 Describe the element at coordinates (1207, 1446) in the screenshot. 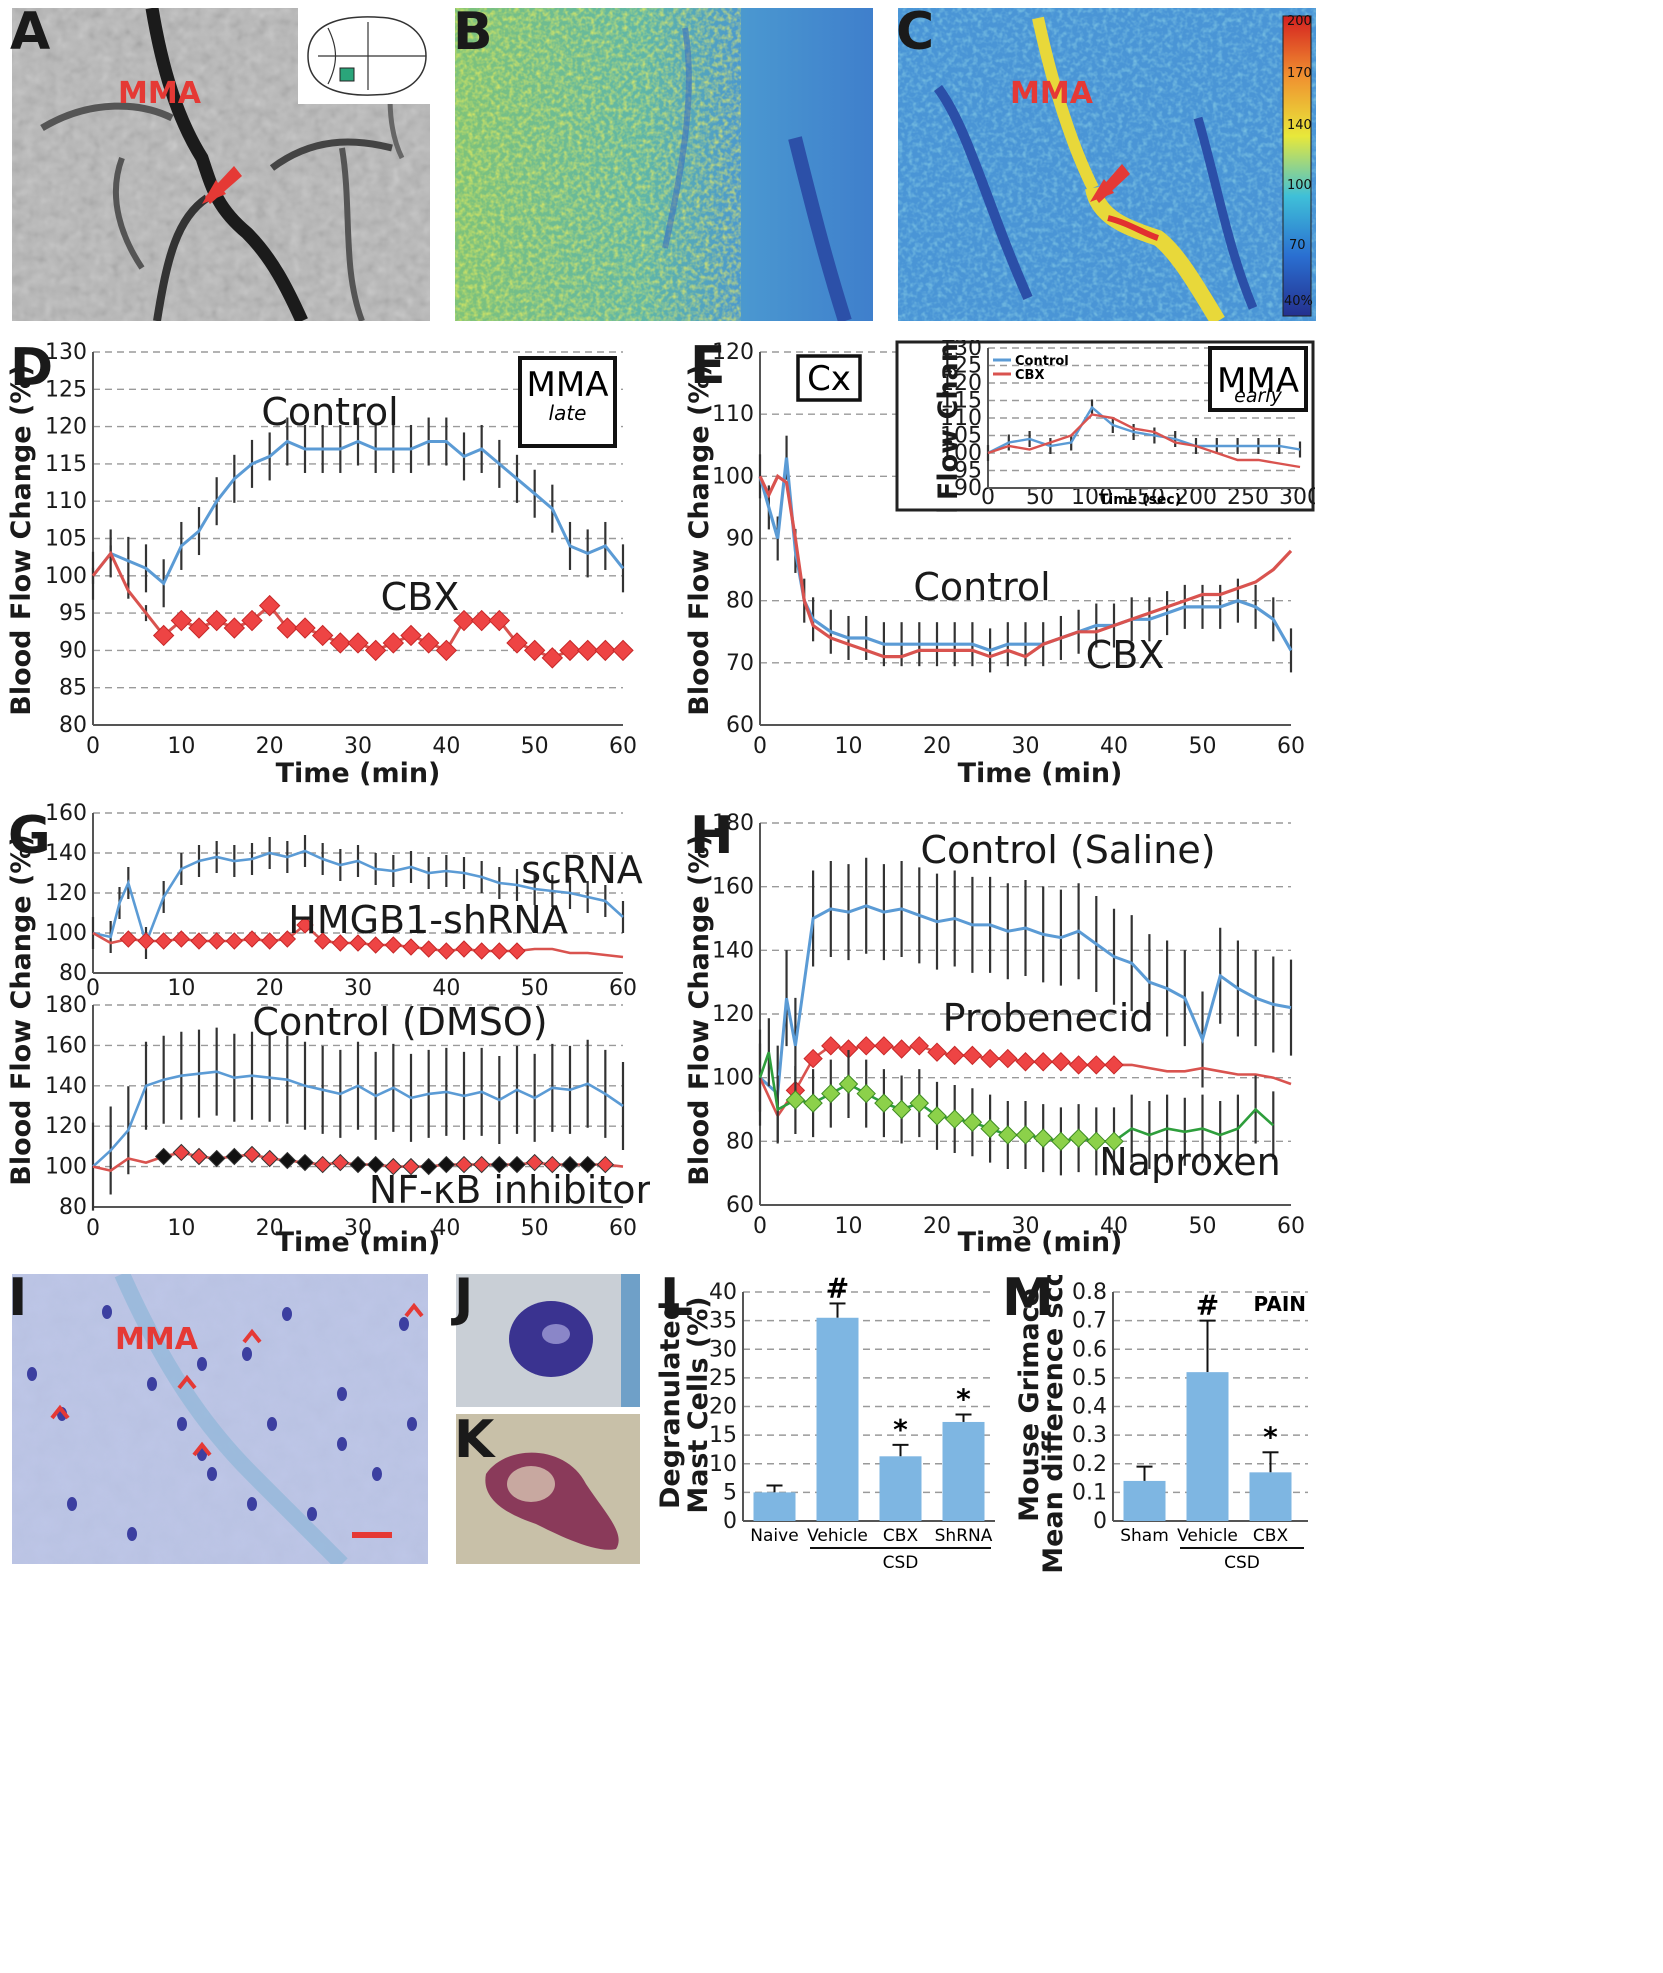

I see `bar-vehicle` at that location.